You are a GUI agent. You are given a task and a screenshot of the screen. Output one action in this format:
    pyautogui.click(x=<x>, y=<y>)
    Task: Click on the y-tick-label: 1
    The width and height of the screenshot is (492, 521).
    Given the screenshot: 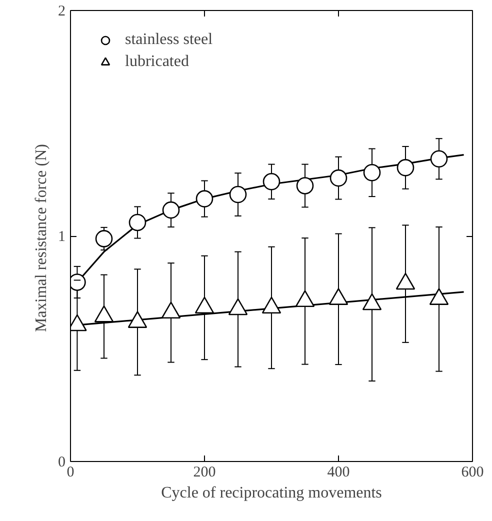 What is the action you would take?
    pyautogui.click(x=62, y=237)
    